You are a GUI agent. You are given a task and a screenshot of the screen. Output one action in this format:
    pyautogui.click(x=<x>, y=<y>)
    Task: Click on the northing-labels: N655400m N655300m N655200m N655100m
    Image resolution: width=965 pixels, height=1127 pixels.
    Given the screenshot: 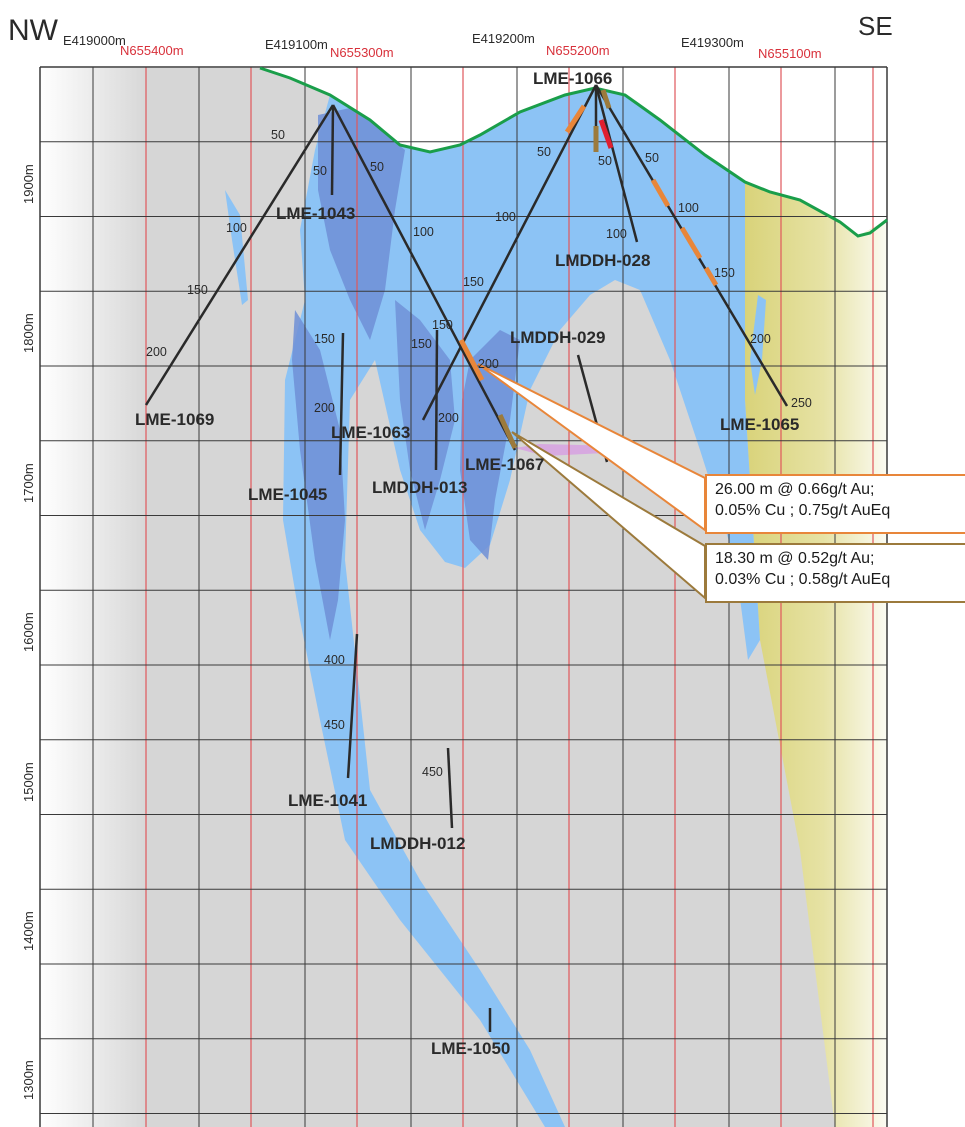 What is the action you would take?
    pyautogui.click(x=471, y=52)
    